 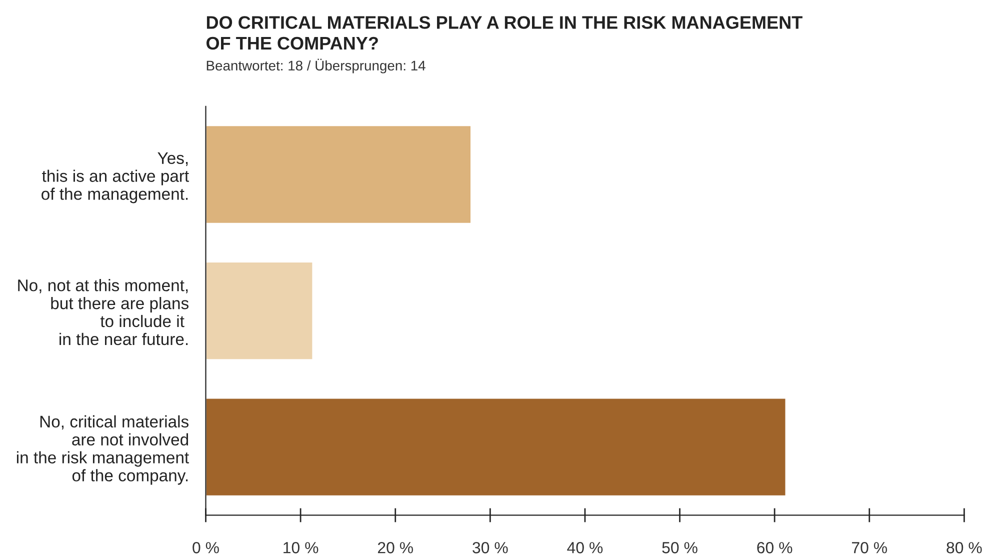 What do you see at coordinates (205, 548) in the screenshot?
I see `x-tick-label: 0 %` at bounding box center [205, 548].